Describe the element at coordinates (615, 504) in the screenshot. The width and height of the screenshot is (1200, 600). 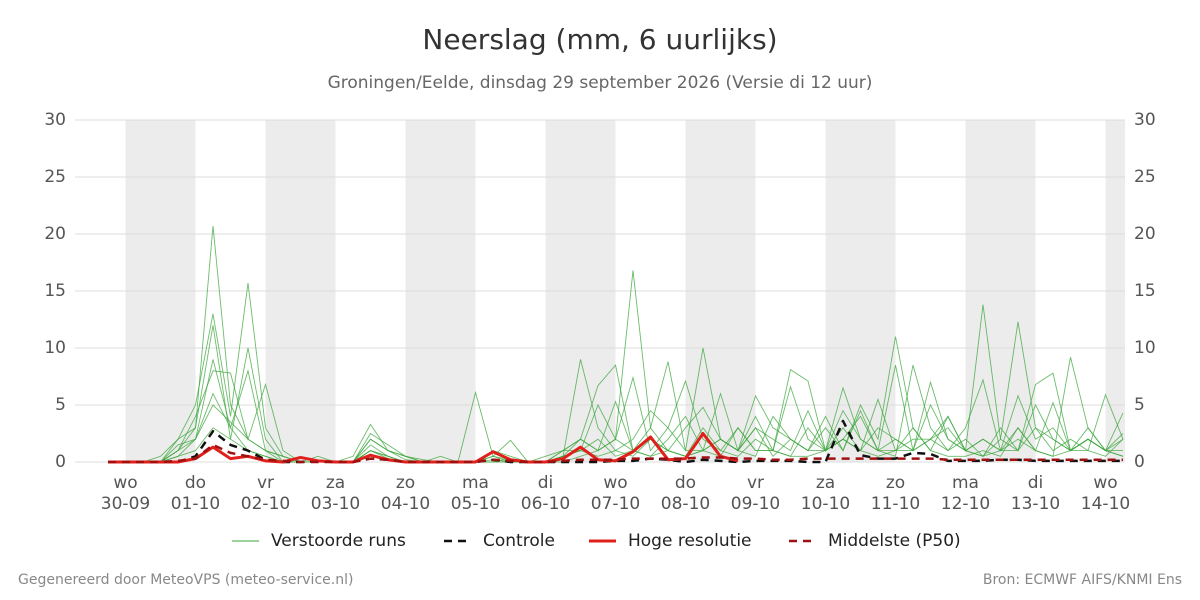
I see `x-tick-date: 07-10` at that location.